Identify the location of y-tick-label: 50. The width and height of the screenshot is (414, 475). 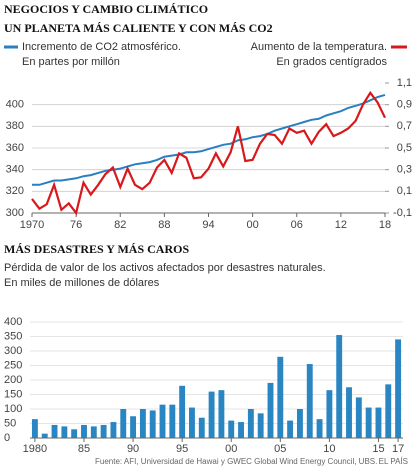
(10, 423).